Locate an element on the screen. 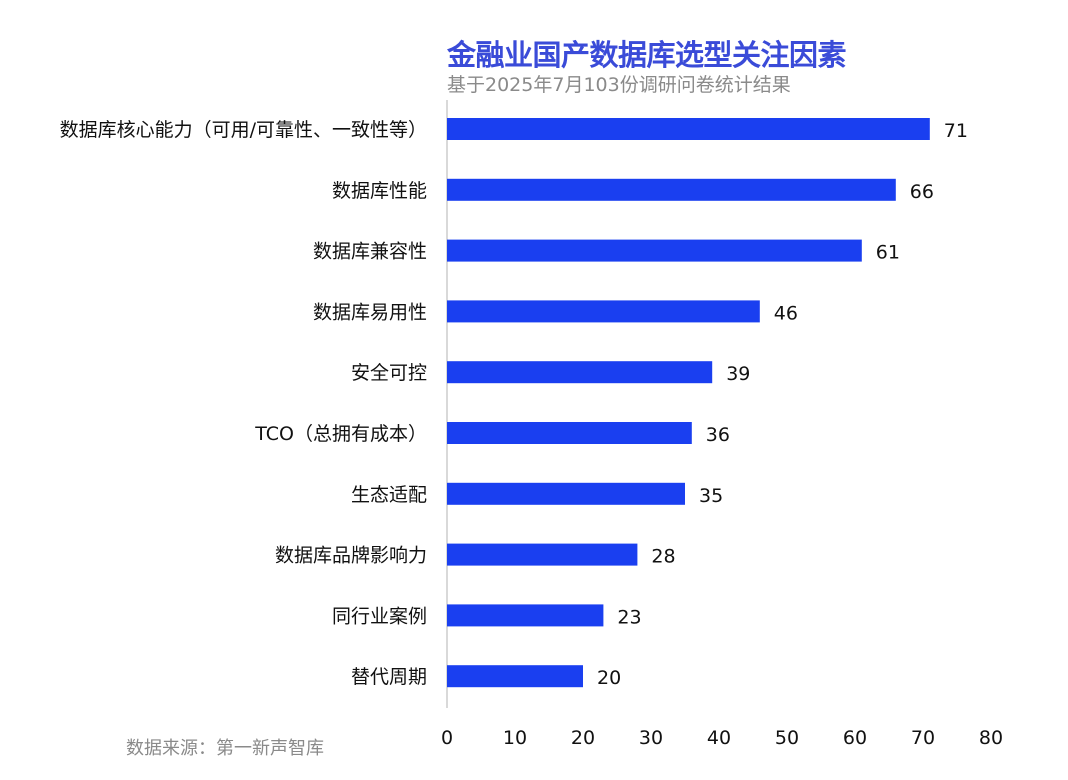 This screenshot has width=1068, height=780. x-tick-label: 0 is located at coordinates (447, 738).